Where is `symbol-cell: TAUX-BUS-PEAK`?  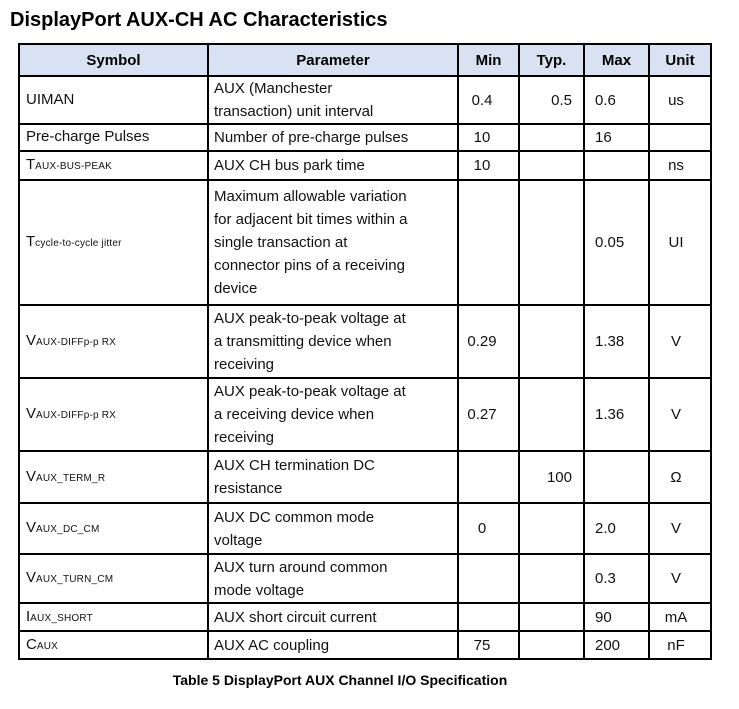 symbol-cell: TAUX-BUS-PEAK is located at coordinates (113, 165).